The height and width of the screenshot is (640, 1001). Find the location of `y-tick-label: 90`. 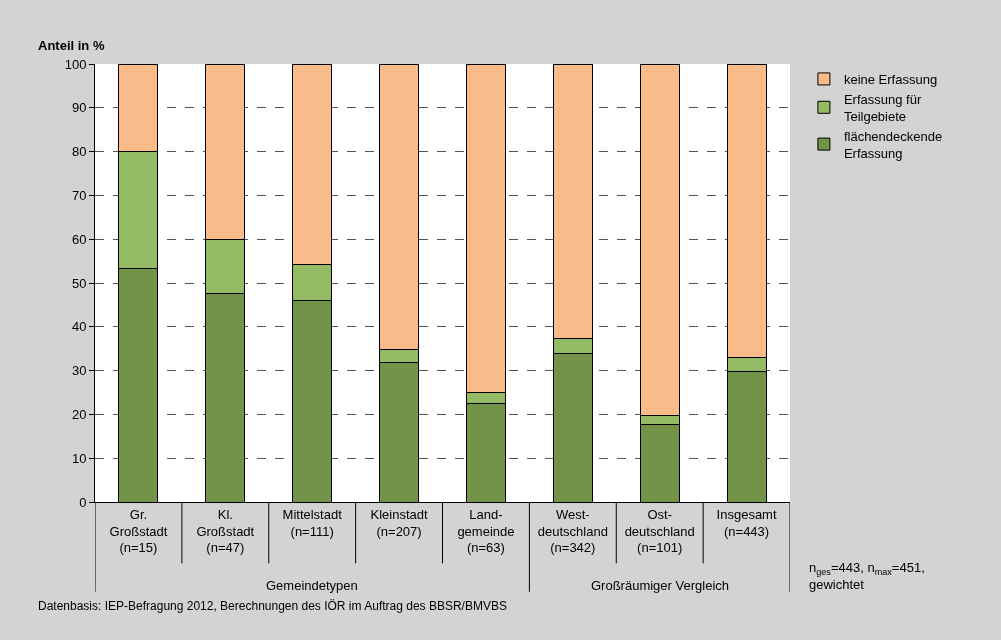

y-tick-label: 90 is located at coordinates (79, 108).